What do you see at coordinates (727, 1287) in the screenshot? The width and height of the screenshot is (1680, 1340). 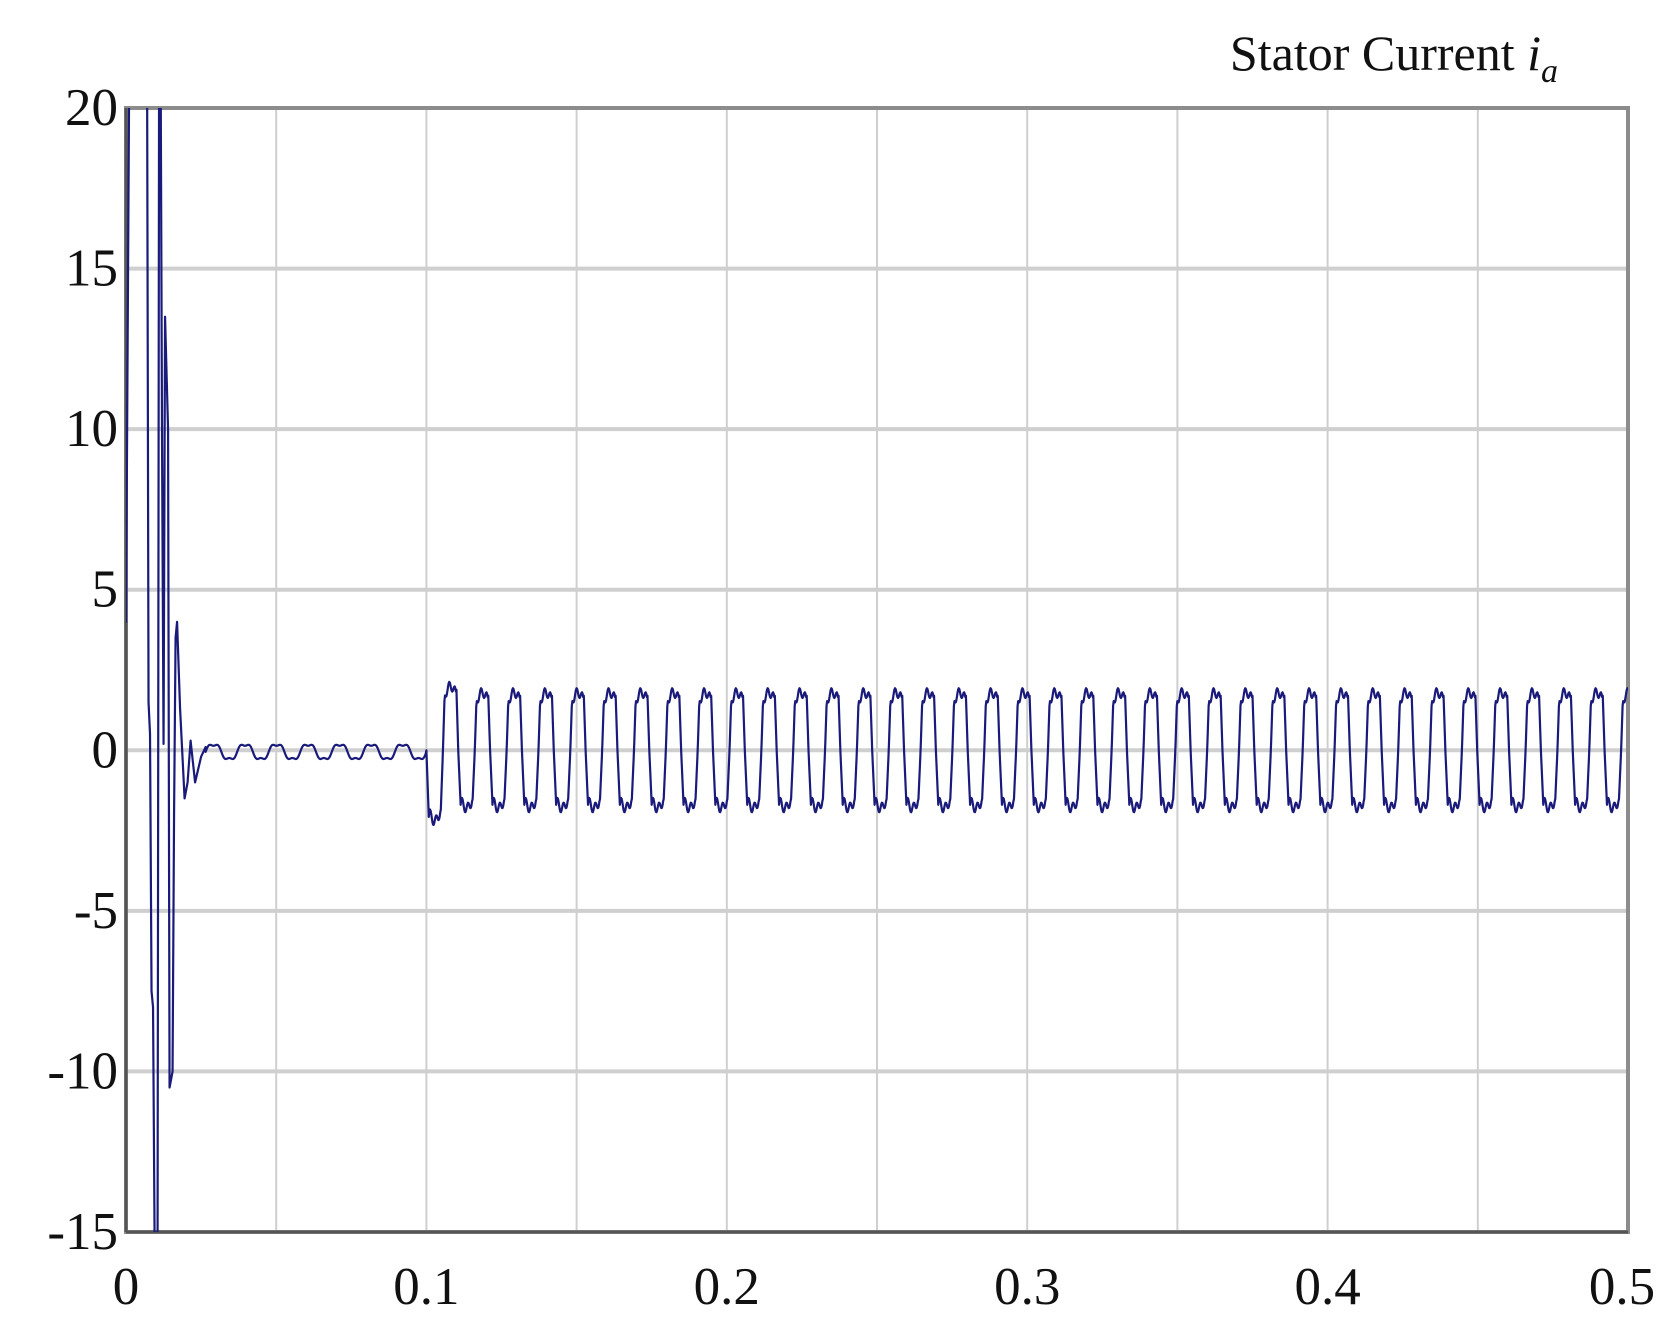 I see `x-tick-label-2: 0.2` at bounding box center [727, 1287].